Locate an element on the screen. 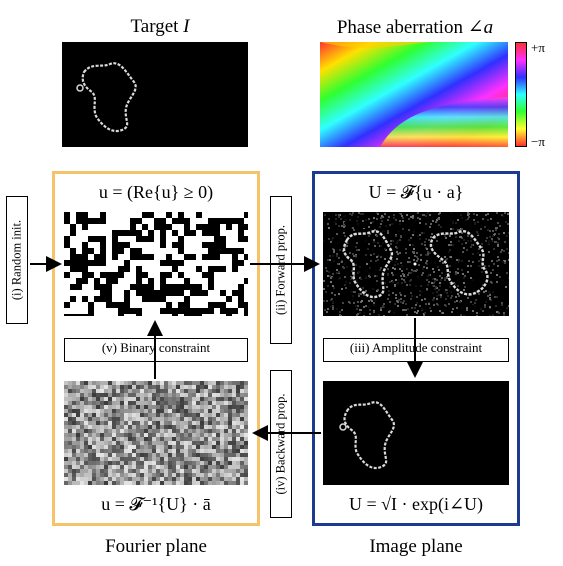 The width and height of the screenshot is (563, 566). colorbar-min-label: −π is located at coordinates (538, 141).